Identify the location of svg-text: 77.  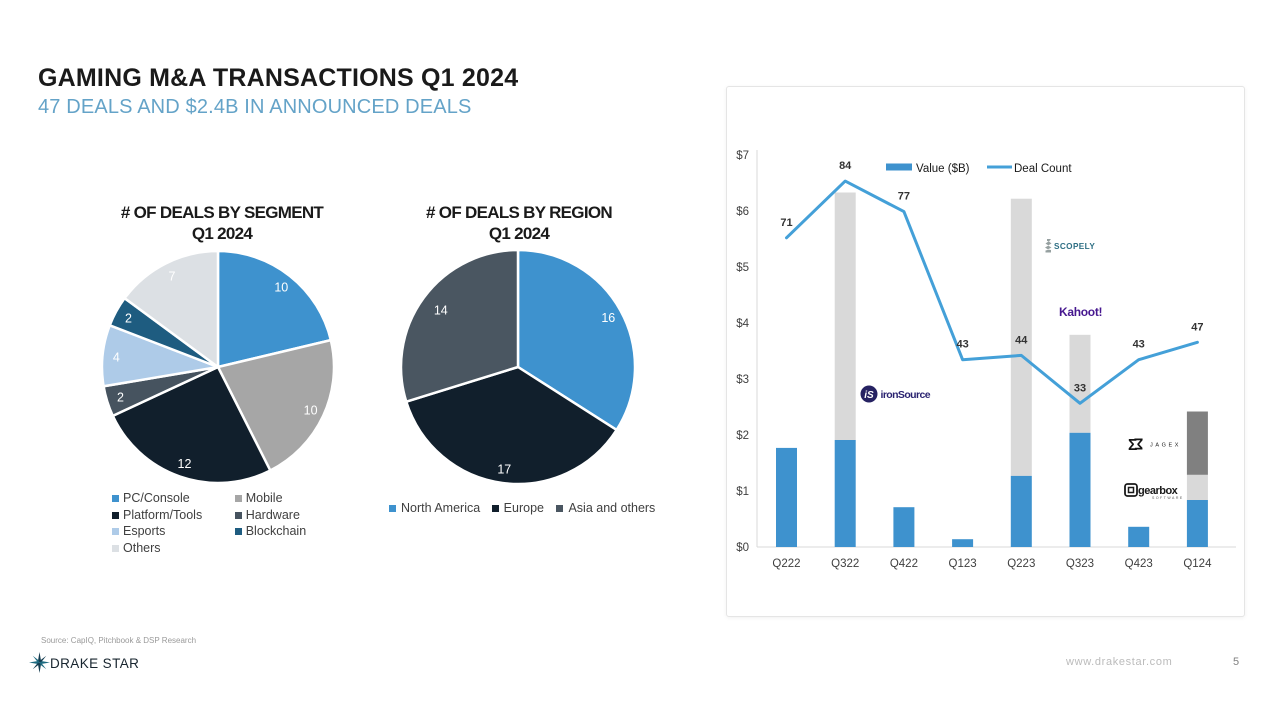
(904, 197).